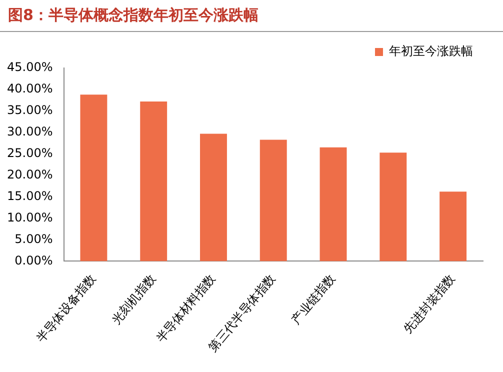 The width and height of the screenshot is (503, 372). I want to click on chart-title: 图8：半导体概念指数年初至今涨跌幅, so click(251, 16).